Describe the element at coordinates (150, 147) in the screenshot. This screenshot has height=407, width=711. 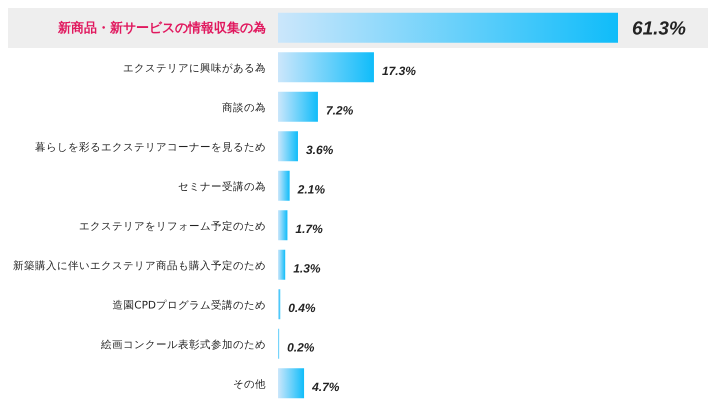
I see `y-tick-label: 暮らしを彩るエクステリアコーナーを見るため` at that location.